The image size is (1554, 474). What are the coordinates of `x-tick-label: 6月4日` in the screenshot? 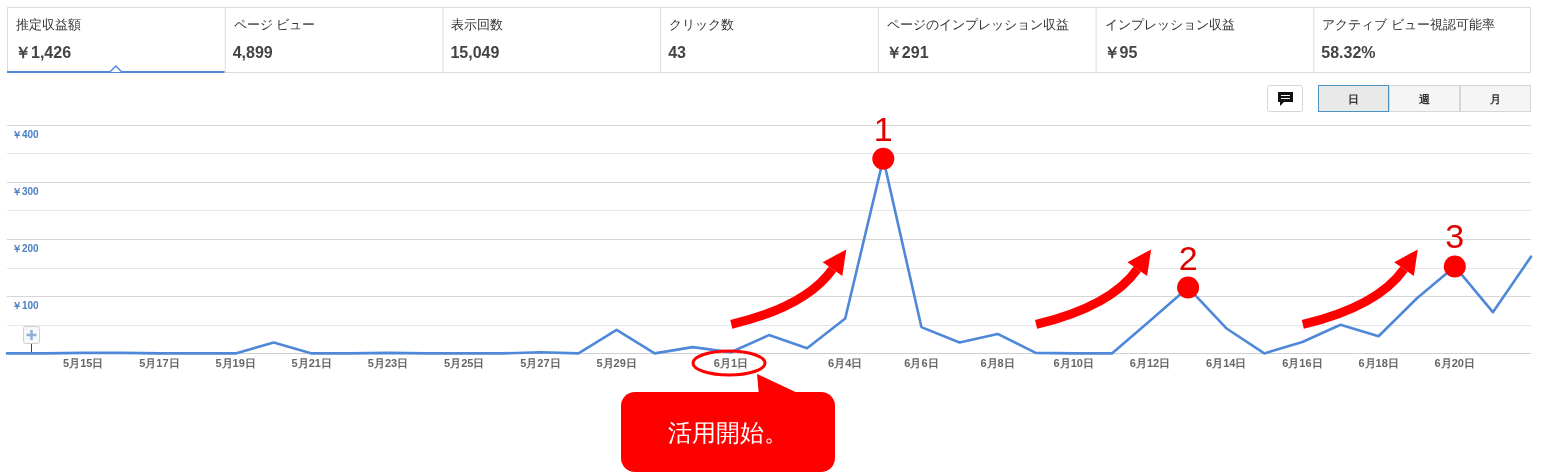 It's located at (845, 363).